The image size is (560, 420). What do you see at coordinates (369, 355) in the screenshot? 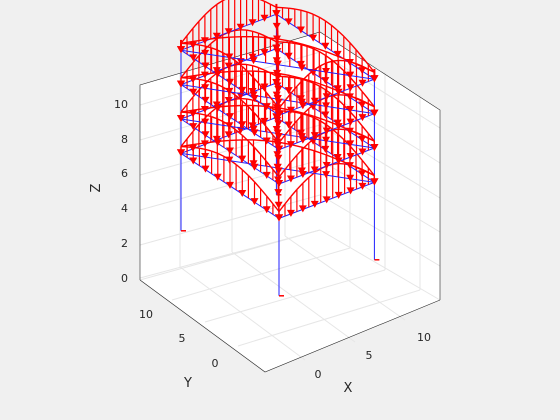
I see `x-tick-label: 5` at bounding box center [369, 355].